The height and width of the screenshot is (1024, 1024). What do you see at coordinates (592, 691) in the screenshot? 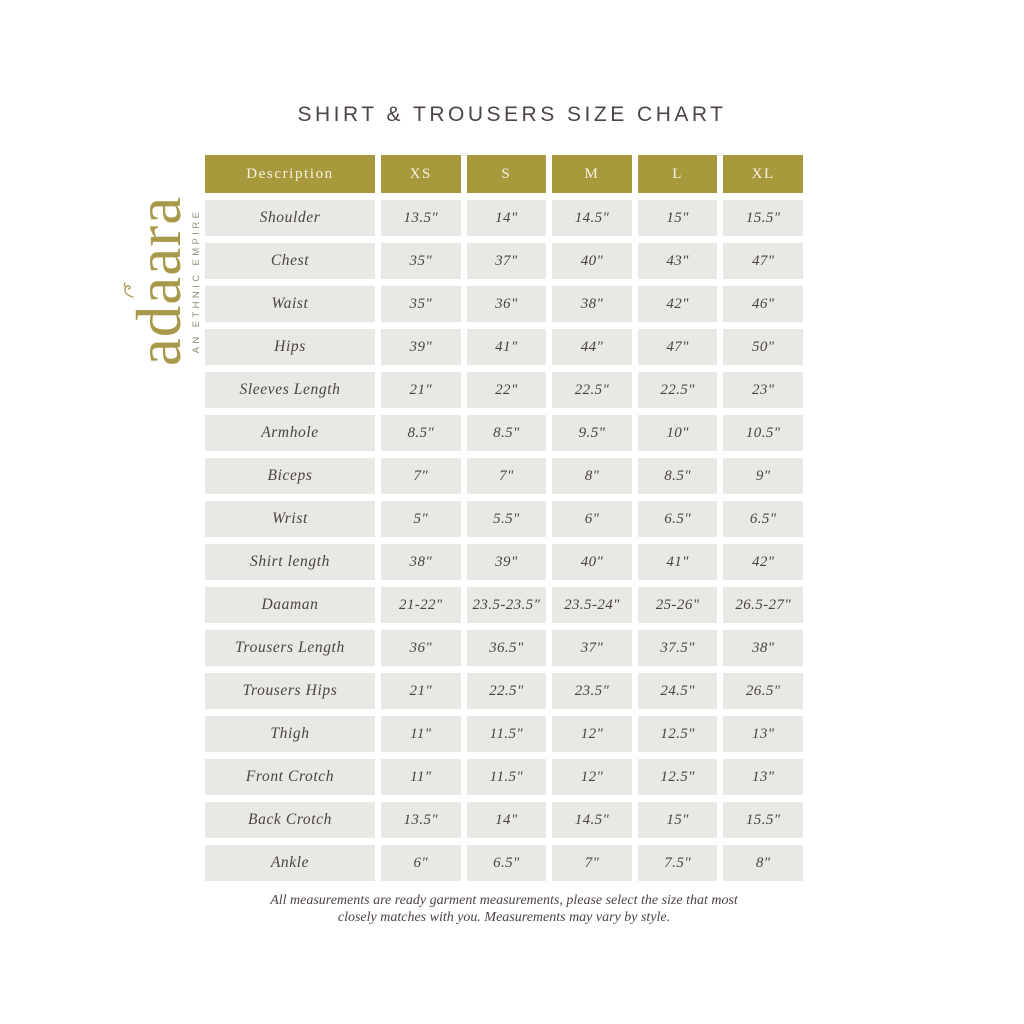
I see `size-value-cell: 23.5"` at bounding box center [592, 691].